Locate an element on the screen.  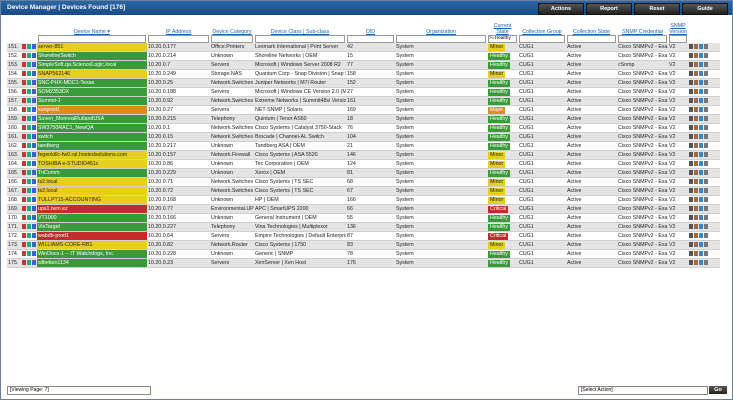
ip-address: 10.20.0.1 is located at coordinates (178, 128).